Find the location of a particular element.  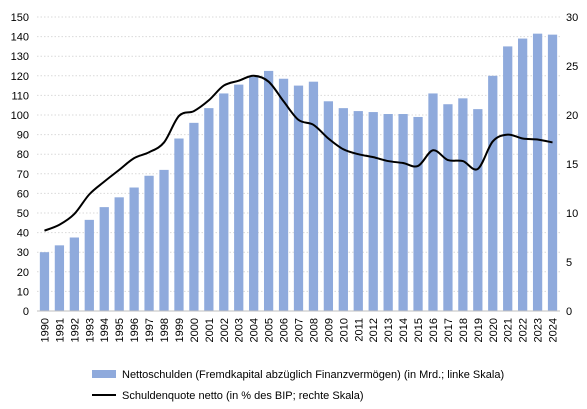

x-tick-label: 2007 is located at coordinates (300, 330).